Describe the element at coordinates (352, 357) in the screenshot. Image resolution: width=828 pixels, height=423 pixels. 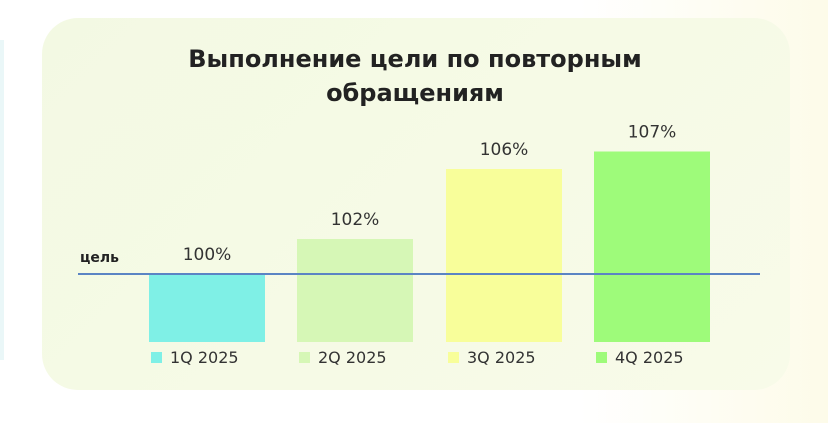
I see `legend-label-2: 2Q 2025` at that location.